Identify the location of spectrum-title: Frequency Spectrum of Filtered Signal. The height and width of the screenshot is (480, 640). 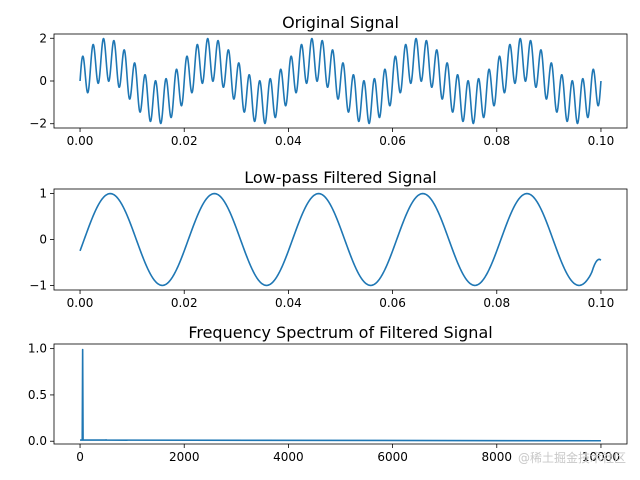
(340, 332).